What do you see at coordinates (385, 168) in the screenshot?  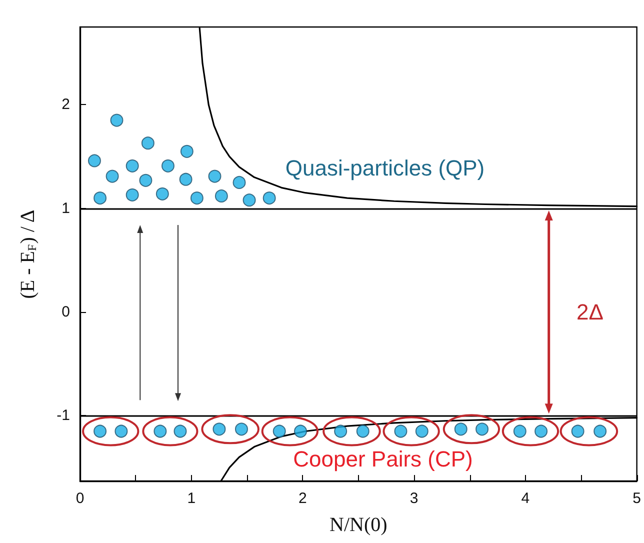 I see `annotation: Quasi-particles (QP)` at bounding box center [385, 168].